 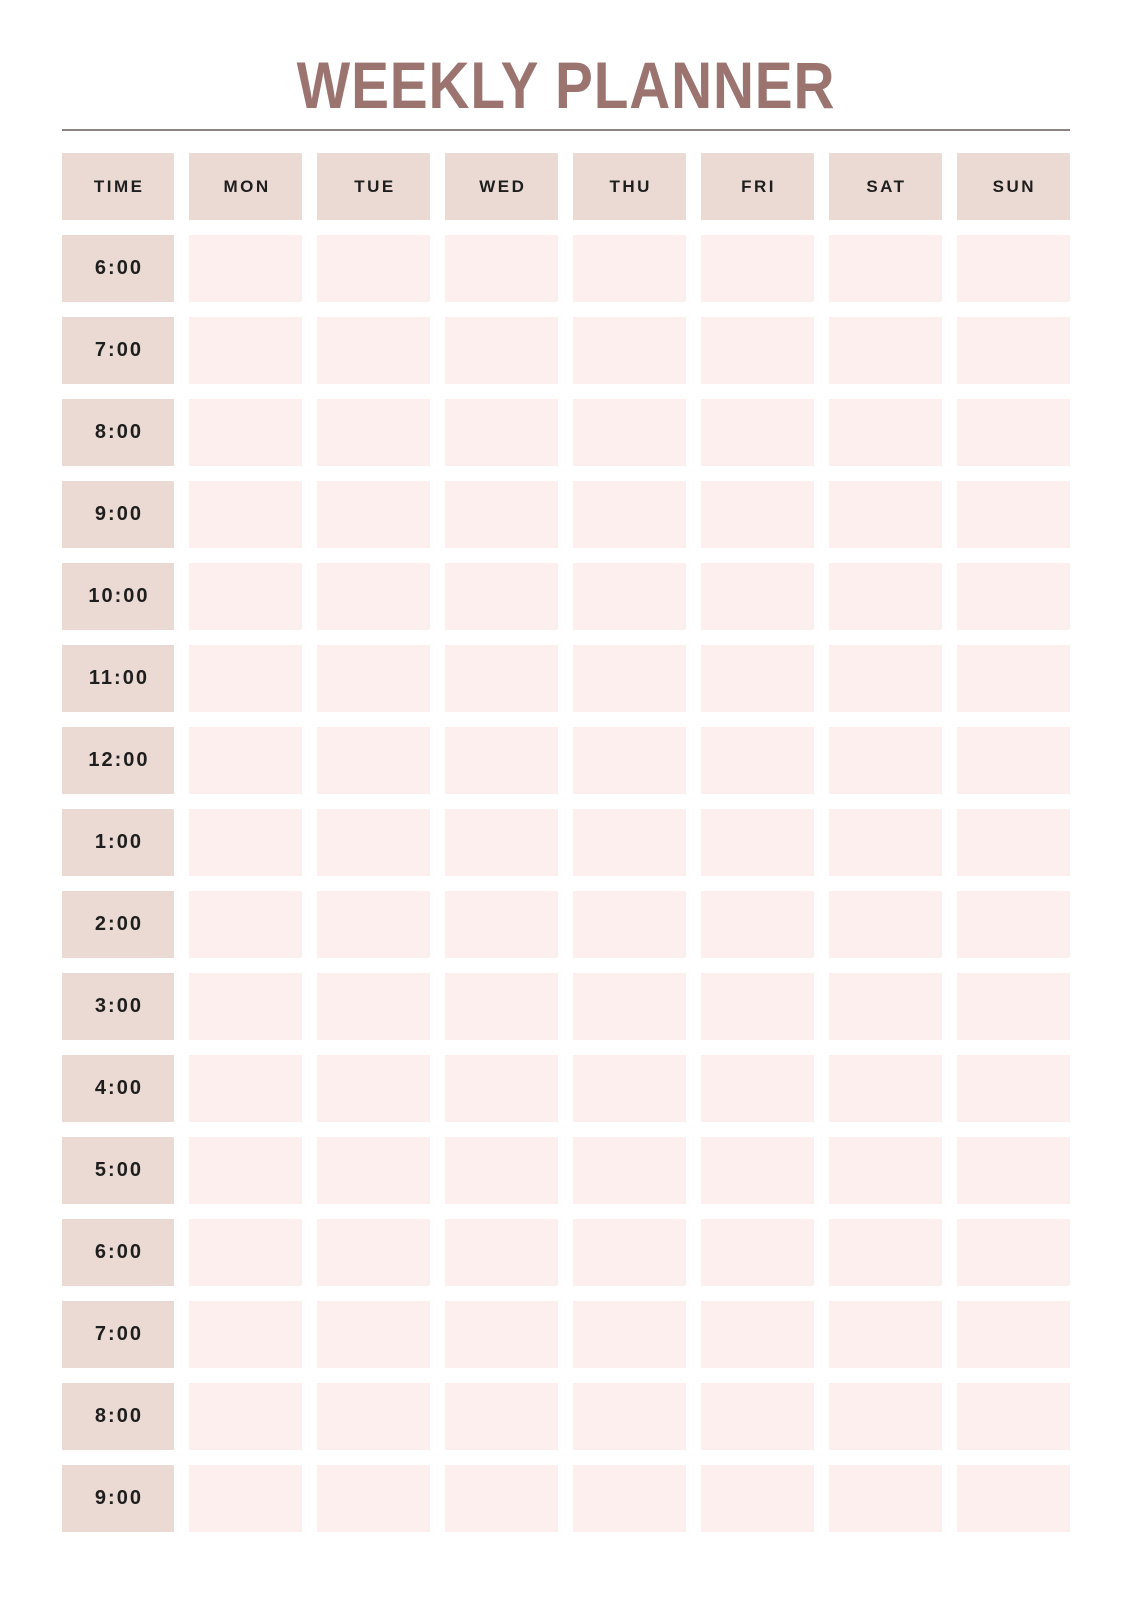 What do you see at coordinates (246, 596) in the screenshot?
I see `planner-slot-mon-row4` at bounding box center [246, 596].